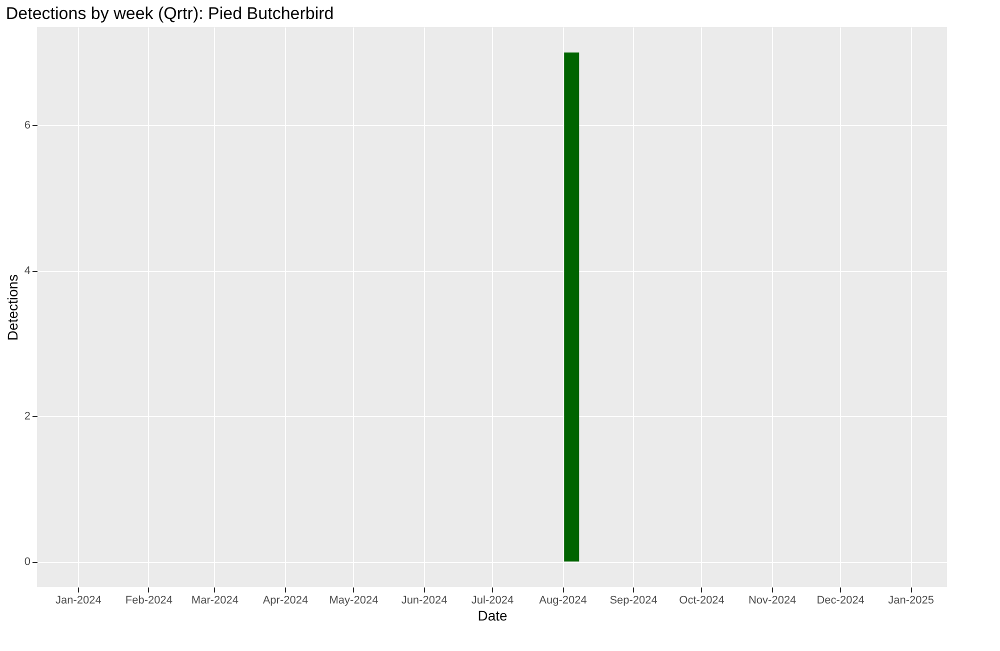  Describe the element at coordinates (353, 600) in the screenshot. I see `x-tick-label: May-2024` at that location.